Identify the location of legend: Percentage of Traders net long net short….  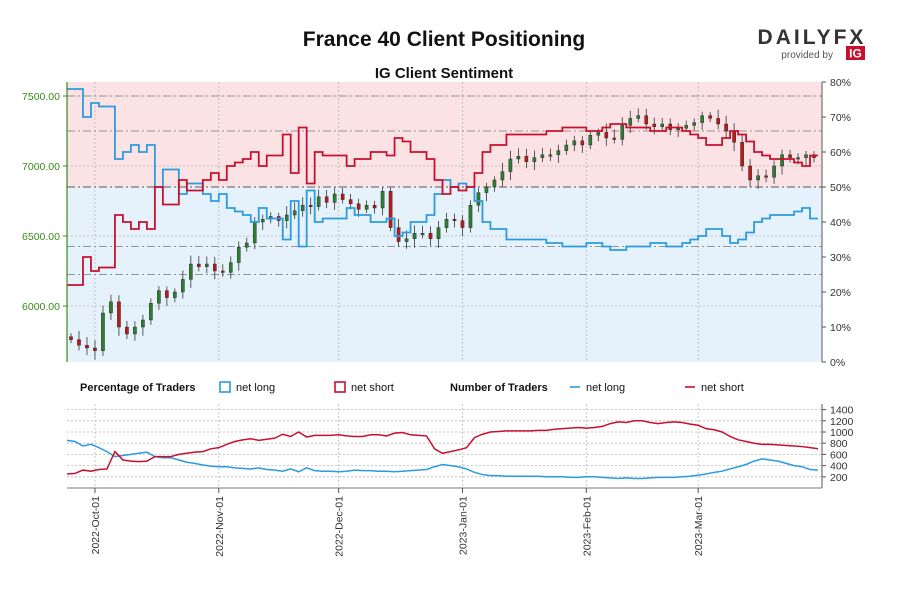
(412, 387).